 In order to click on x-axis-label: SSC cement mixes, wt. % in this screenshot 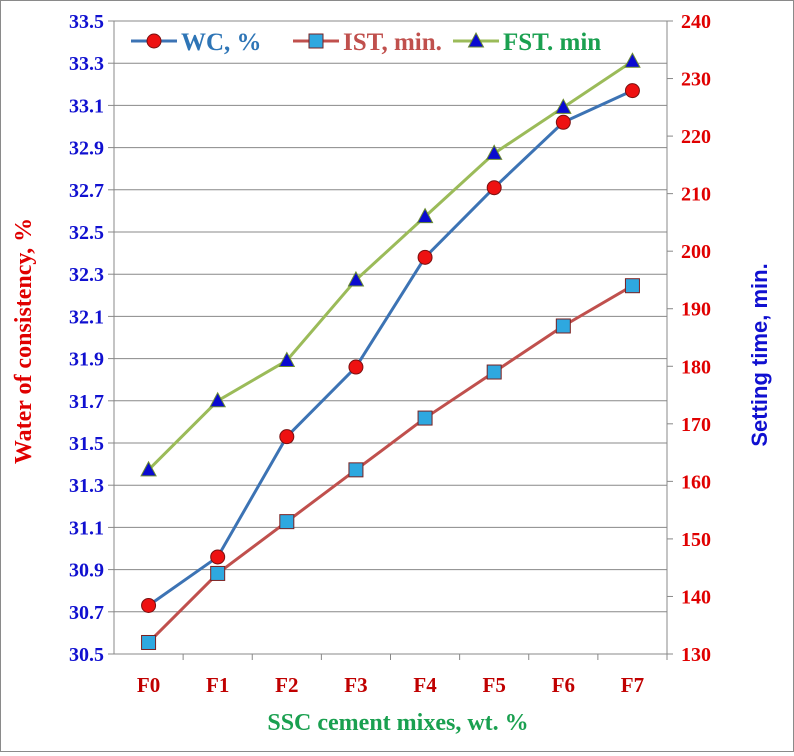, I will do `click(397, 723)`.